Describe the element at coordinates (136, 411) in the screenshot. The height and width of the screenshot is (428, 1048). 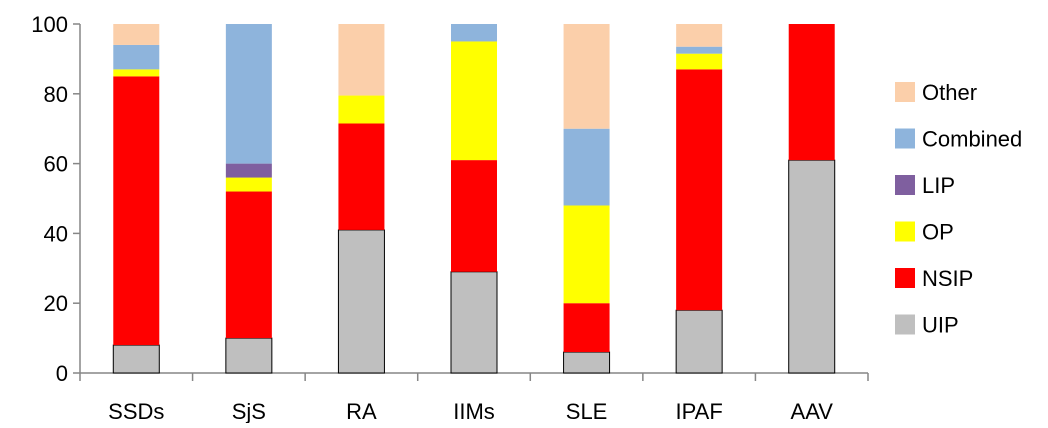
I see `x-tick-label: SSDs` at that location.